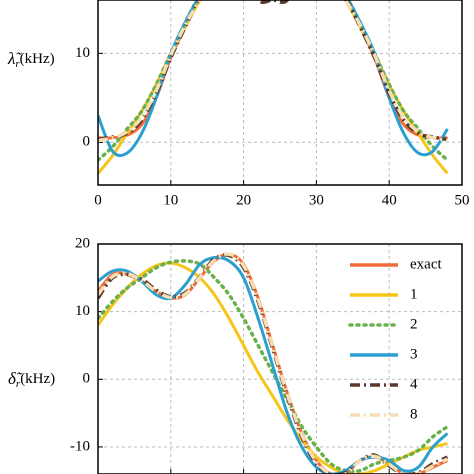  What do you see at coordinates (316, 200) in the screenshot?
I see `x-tick-label: 30` at bounding box center [316, 200].